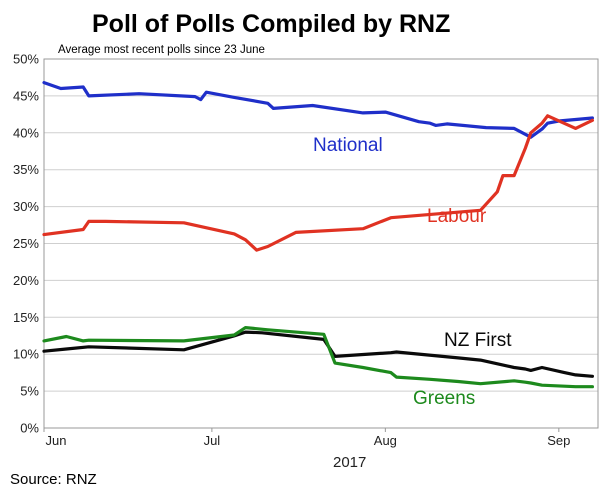 This screenshot has width=600, height=499. Describe the element at coordinates (318, 354) in the screenshot. I see `series-line-nz-first` at that location.